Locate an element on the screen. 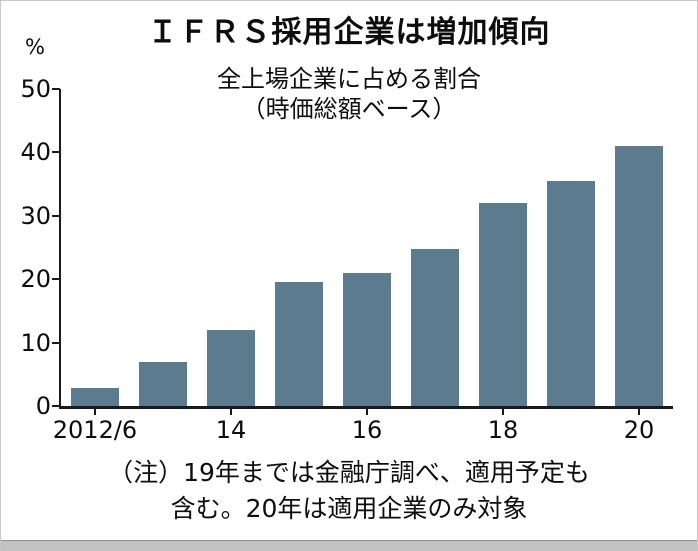 Image resolution: width=698 pixels, height=551 pixels. chart-subtitle-line1: 全上場企業に占める割合 is located at coordinates (349, 79).